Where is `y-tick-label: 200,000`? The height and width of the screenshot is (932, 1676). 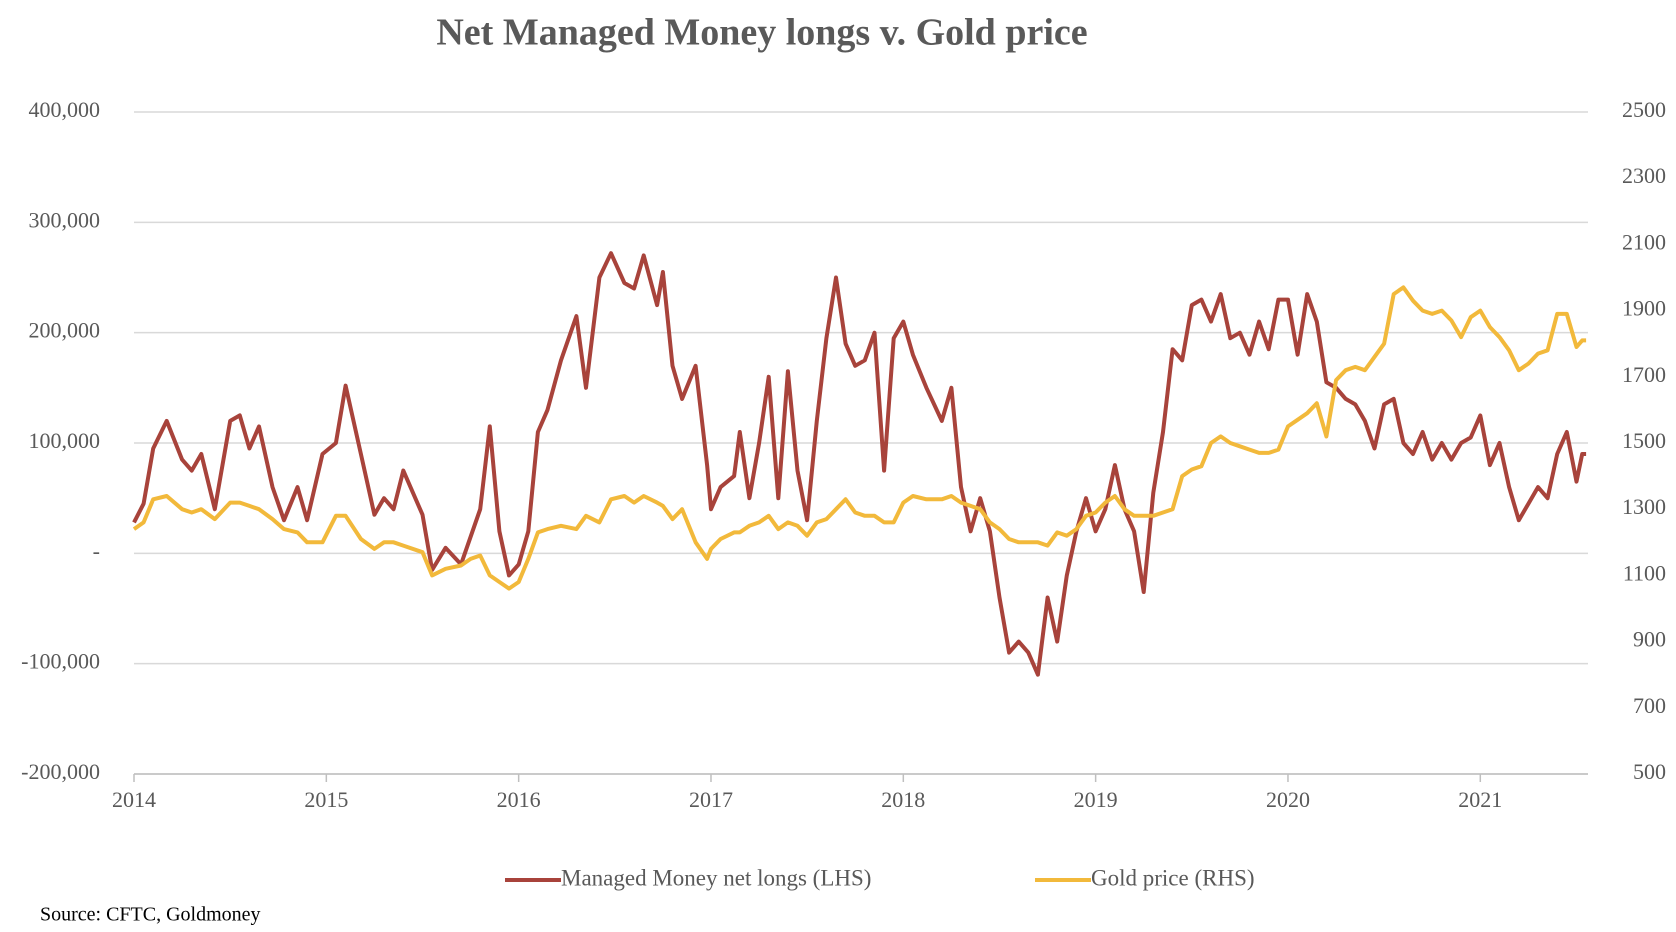 y-tick-label: 200,000 is located at coordinates (65, 330).